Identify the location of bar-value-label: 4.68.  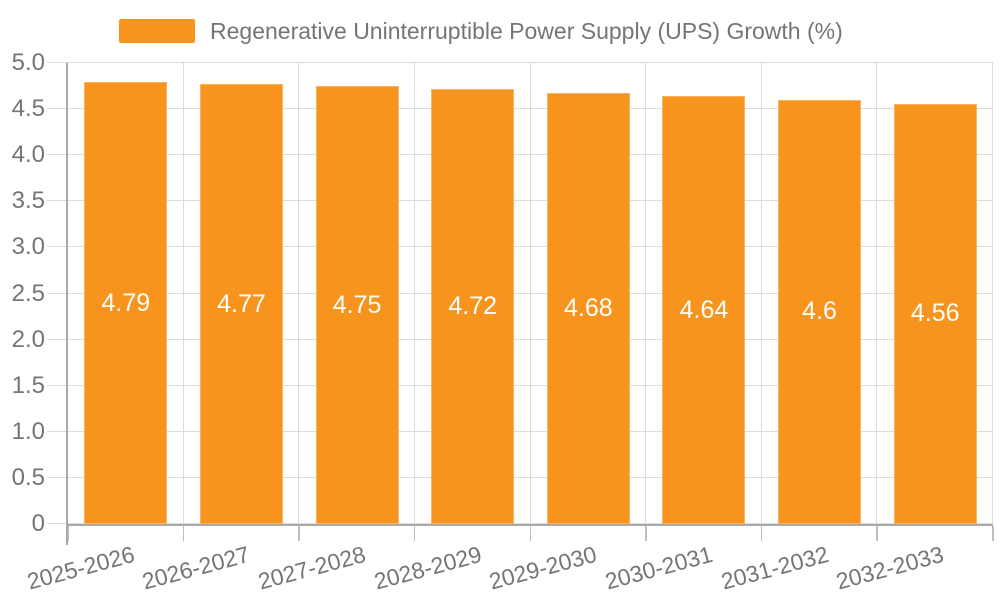
(588, 307).